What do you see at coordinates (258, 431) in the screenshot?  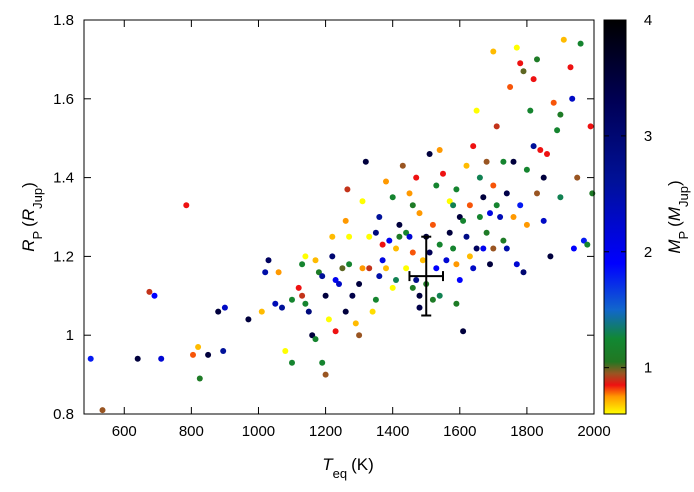 I see `x-tick-label: 1000` at bounding box center [258, 431].